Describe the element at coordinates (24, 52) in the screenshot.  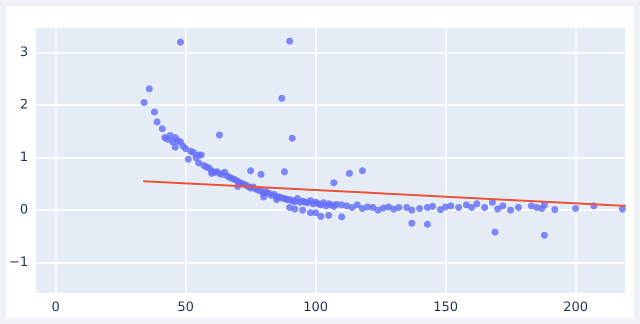
I see `y-tick-label: 3` at that location.